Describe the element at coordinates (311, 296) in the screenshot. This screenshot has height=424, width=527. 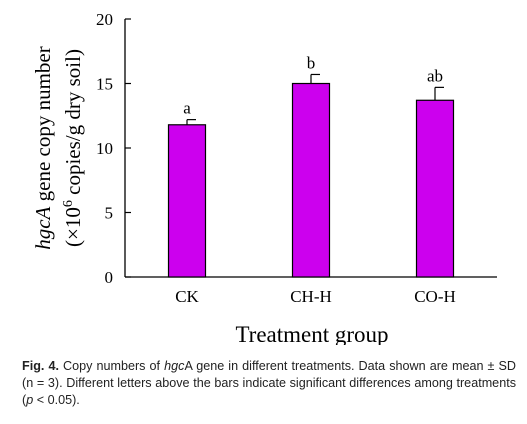
I see `x-tick-label: CH-H` at that location.